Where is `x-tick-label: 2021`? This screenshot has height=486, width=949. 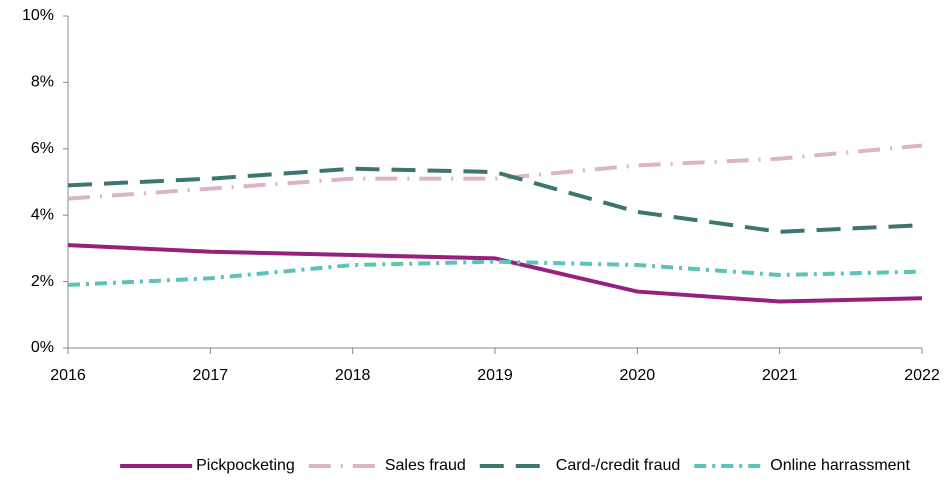 x-tick-label: 2021 is located at coordinates (780, 375).